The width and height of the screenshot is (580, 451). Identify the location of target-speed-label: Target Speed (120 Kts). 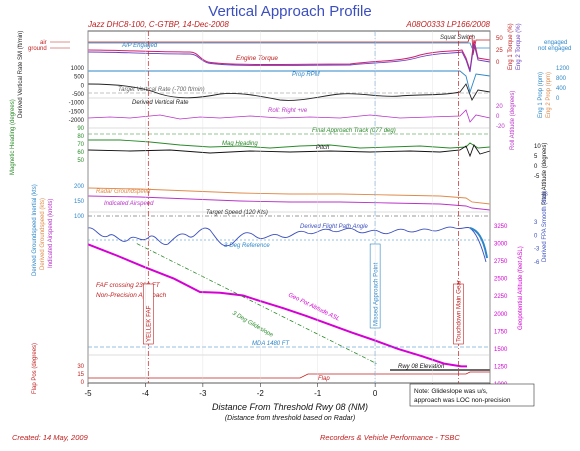
(237, 213).